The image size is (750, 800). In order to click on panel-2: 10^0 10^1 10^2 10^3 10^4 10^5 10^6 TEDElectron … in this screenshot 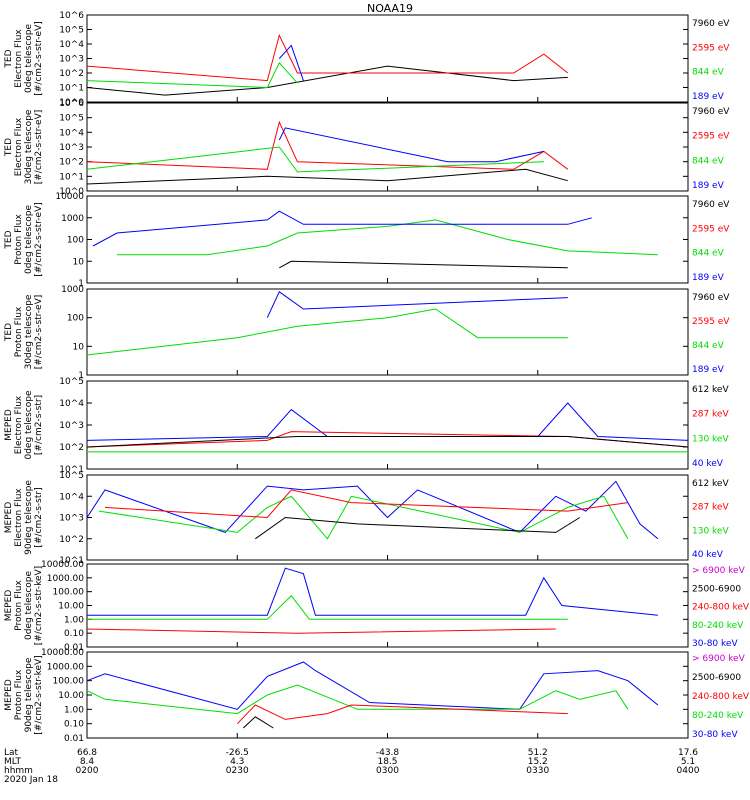, I will do `click(367, 148)`.